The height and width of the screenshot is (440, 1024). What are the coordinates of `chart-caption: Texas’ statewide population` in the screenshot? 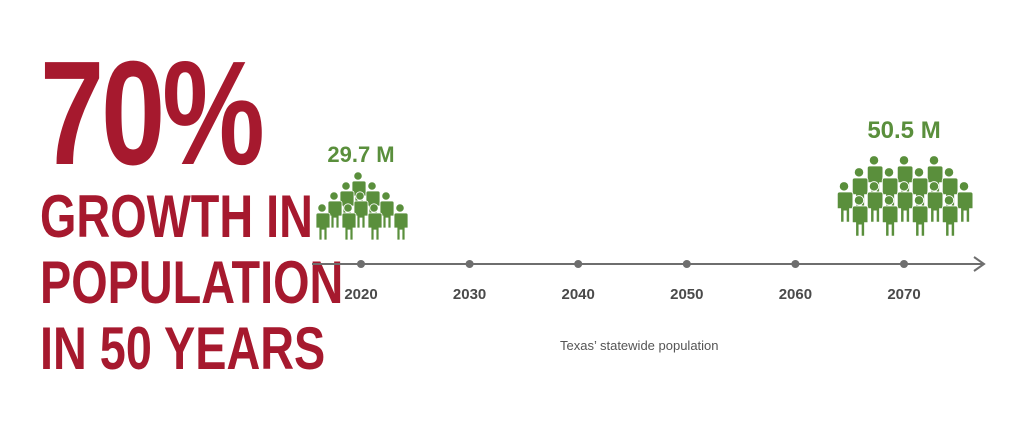 It's located at (639, 345).